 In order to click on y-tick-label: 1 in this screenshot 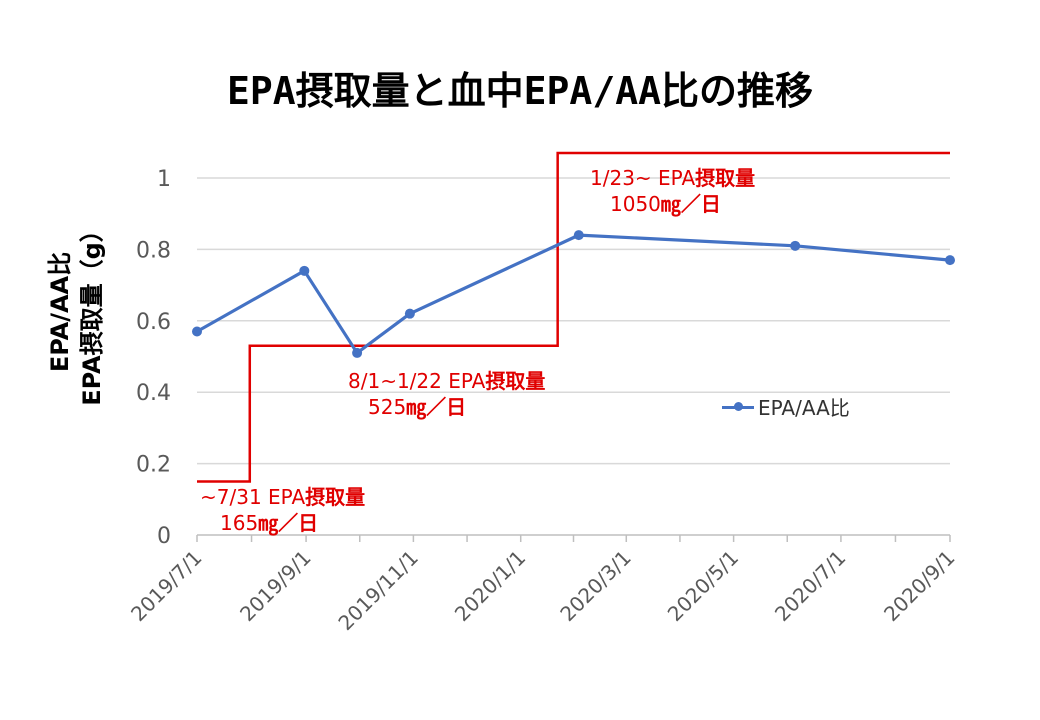, I will do `click(164, 179)`.